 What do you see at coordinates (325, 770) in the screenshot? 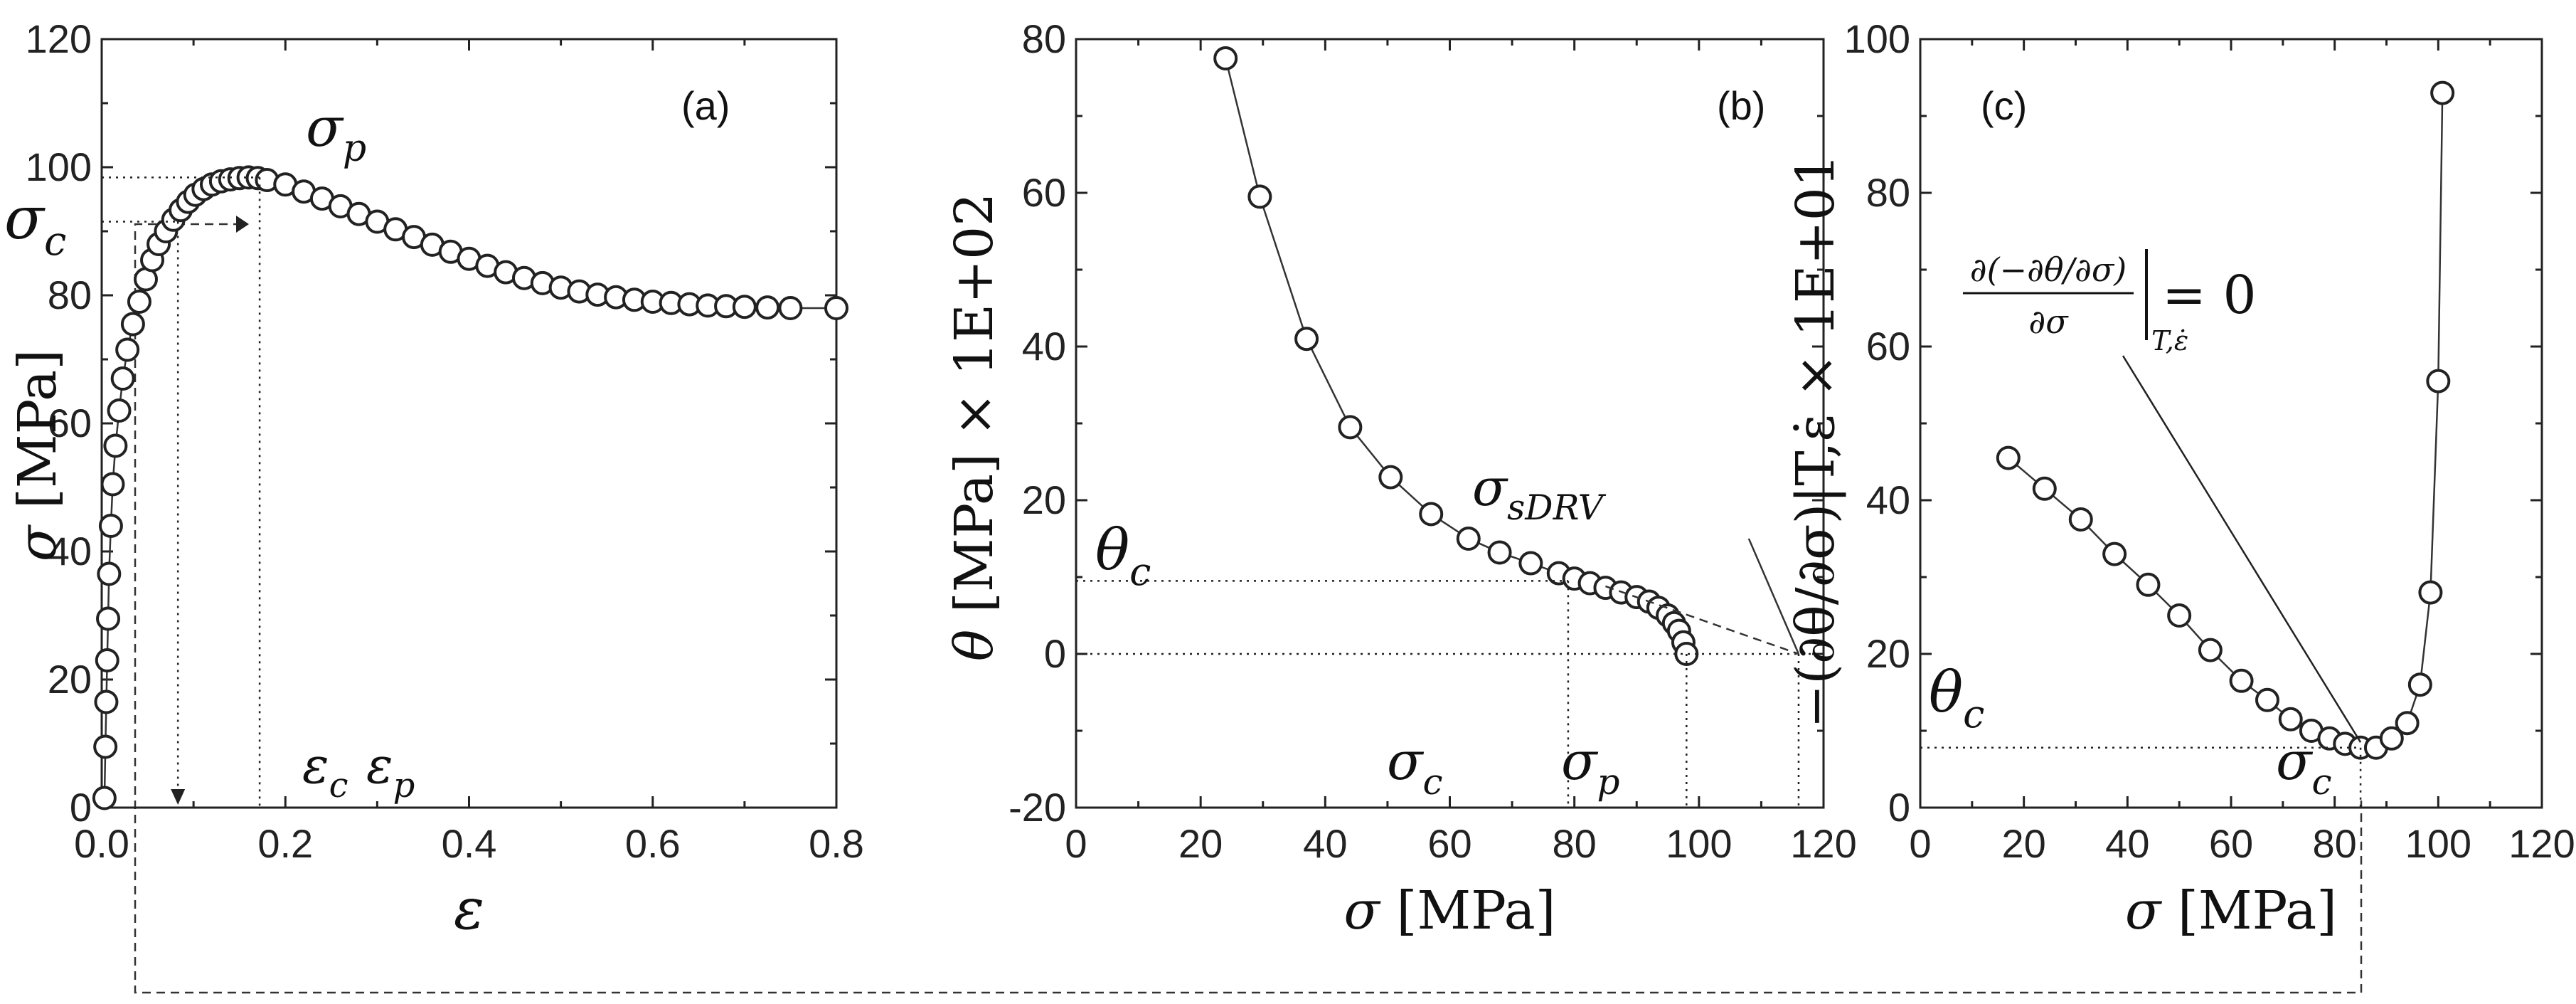
I see `eps-c-label: εc` at bounding box center [325, 770].